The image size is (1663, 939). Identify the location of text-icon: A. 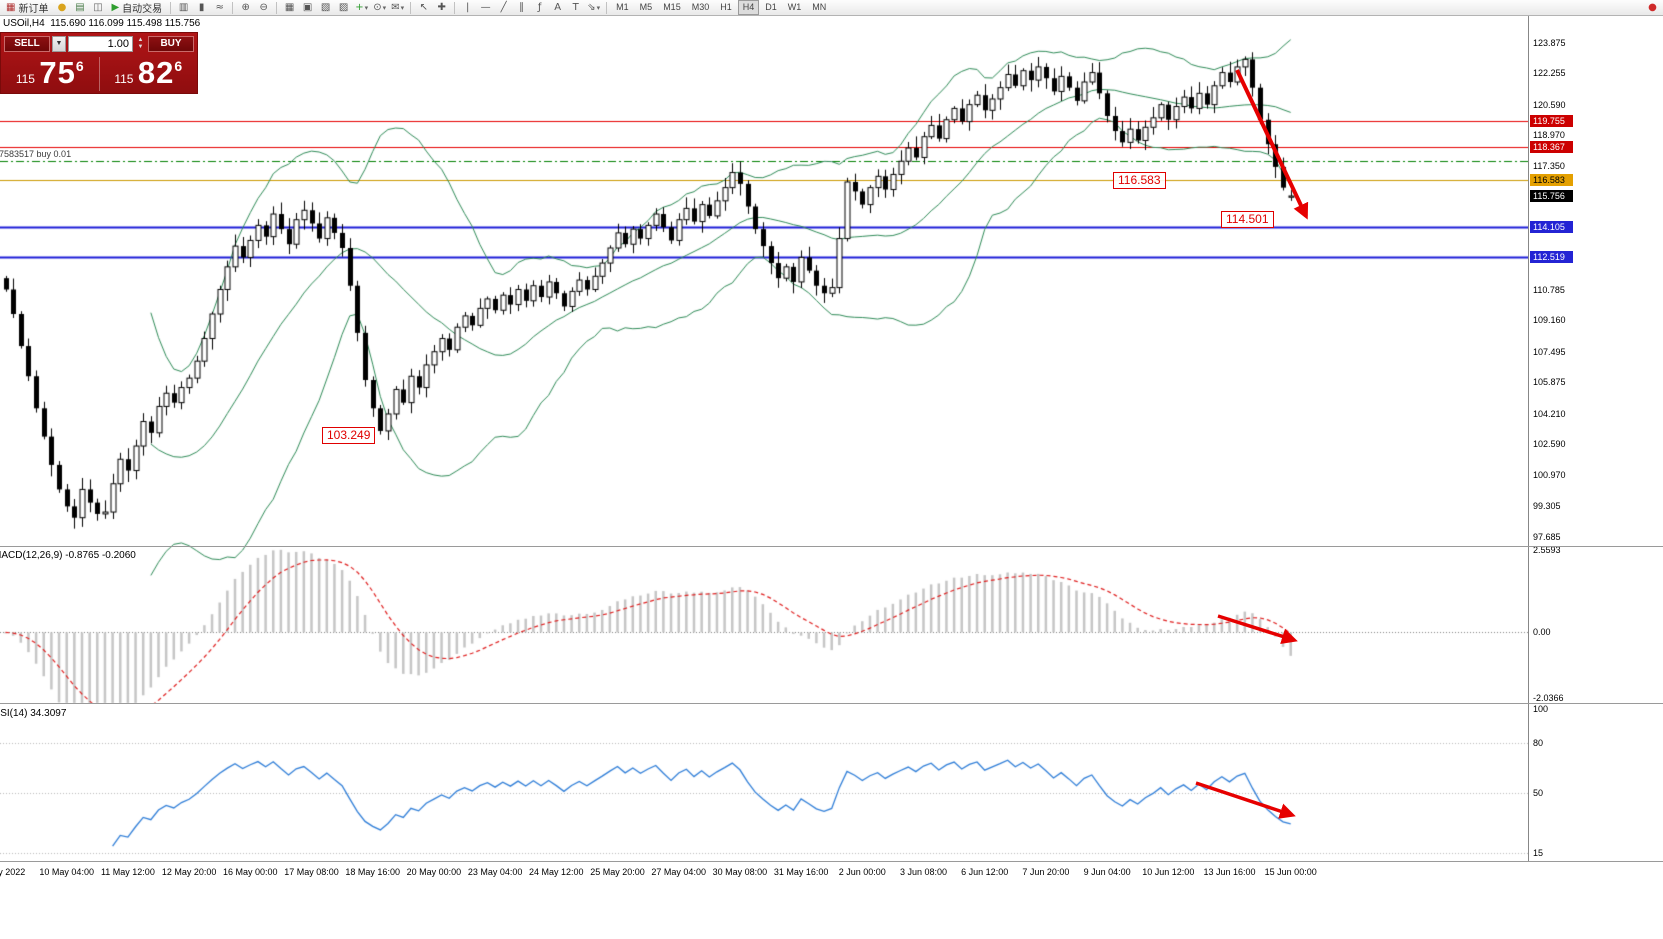
(557, 7).